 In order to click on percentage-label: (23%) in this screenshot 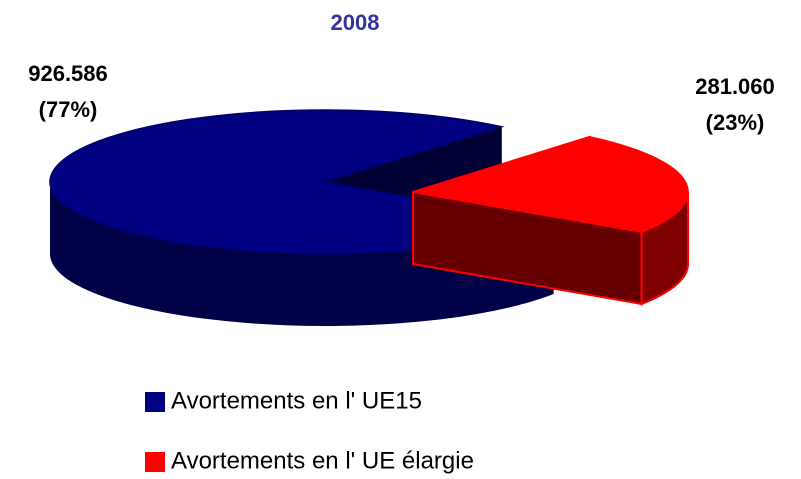, I will do `click(735, 122)`.